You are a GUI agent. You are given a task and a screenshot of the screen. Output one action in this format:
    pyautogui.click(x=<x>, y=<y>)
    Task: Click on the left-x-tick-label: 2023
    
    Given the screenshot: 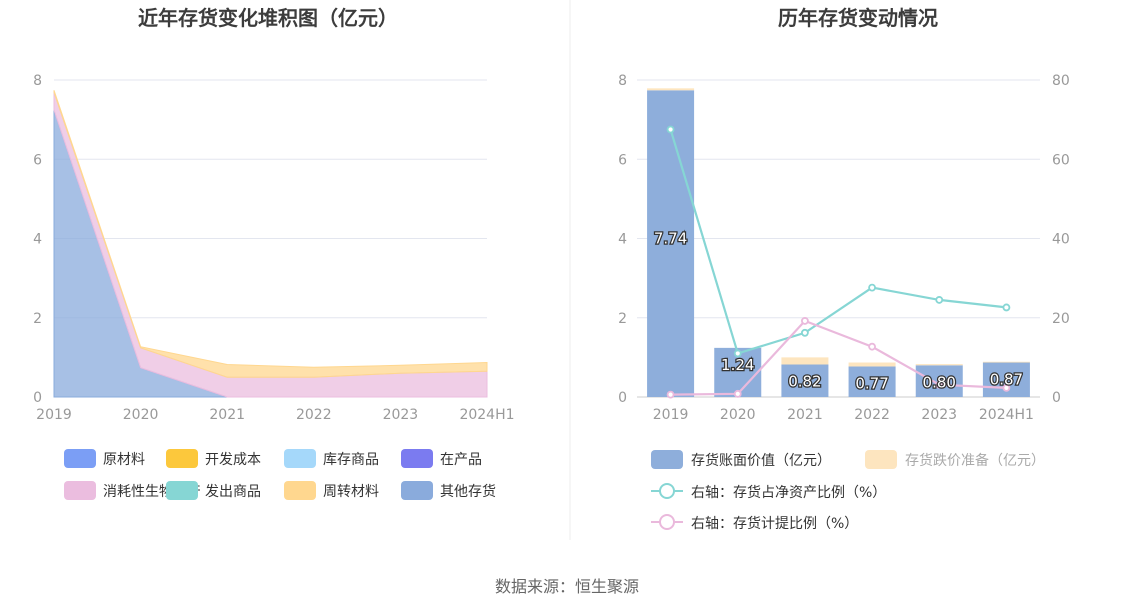 What is the action you would take?
    pyautogui.click(x=401, y=415)
    